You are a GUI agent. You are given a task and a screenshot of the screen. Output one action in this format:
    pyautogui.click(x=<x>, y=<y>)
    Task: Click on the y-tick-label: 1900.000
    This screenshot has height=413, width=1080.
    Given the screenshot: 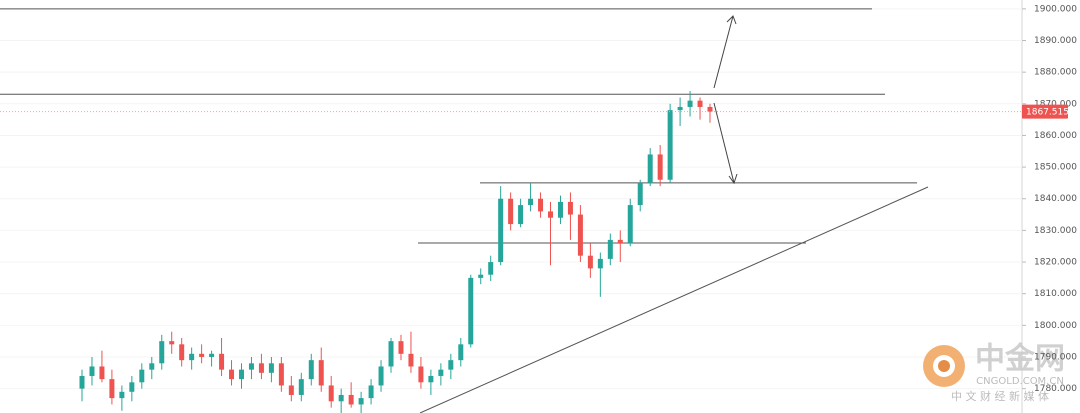 What is the action you would take?
    pyautogui.click(x=1055, y=9)
    